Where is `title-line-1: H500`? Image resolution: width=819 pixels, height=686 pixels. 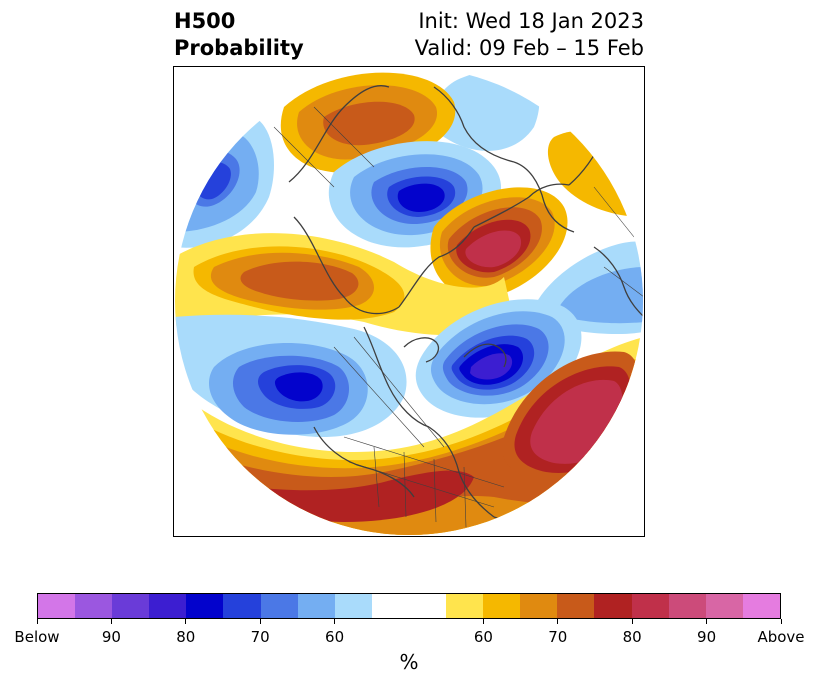 title-line-1: H500 is located at coordinates (205, 21).